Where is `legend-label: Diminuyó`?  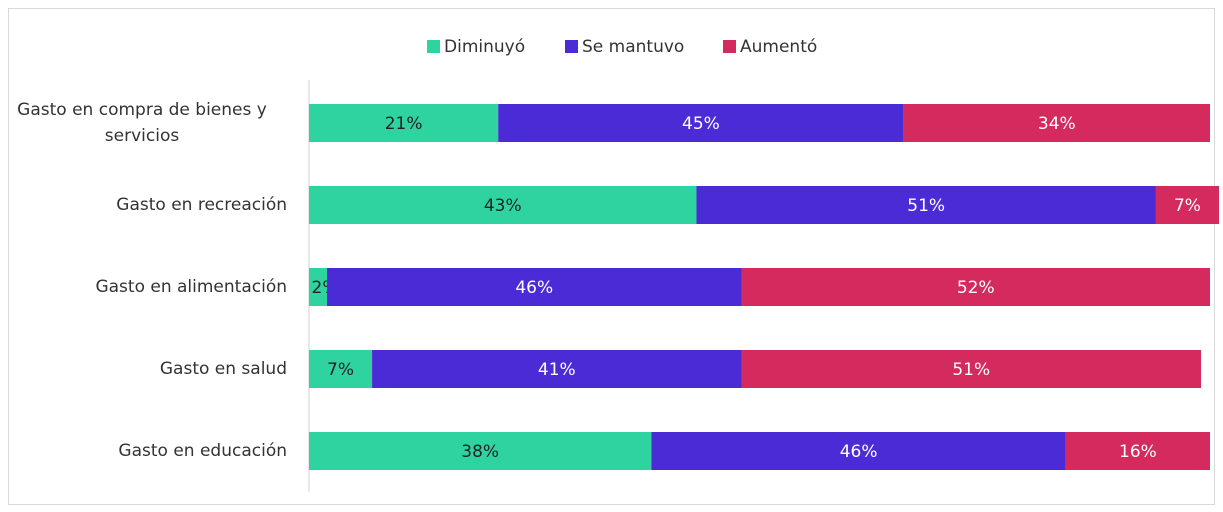 legend-label: Diminuyó is located at coordinates (484, 47).